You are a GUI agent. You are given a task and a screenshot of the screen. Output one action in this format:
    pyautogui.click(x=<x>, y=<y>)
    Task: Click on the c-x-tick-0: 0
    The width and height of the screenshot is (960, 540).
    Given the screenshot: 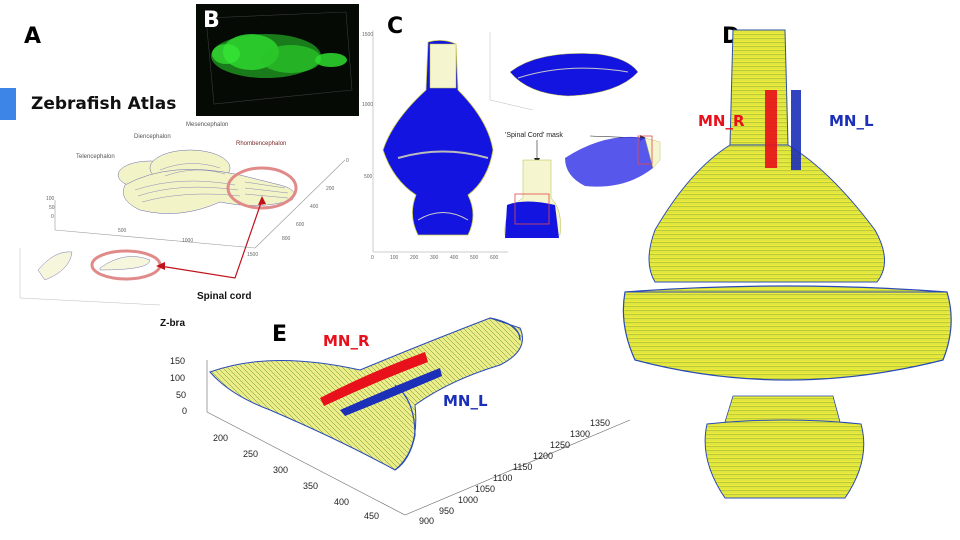 What is the action you would take?
    pyautogui.click(x=372, y=258)
    